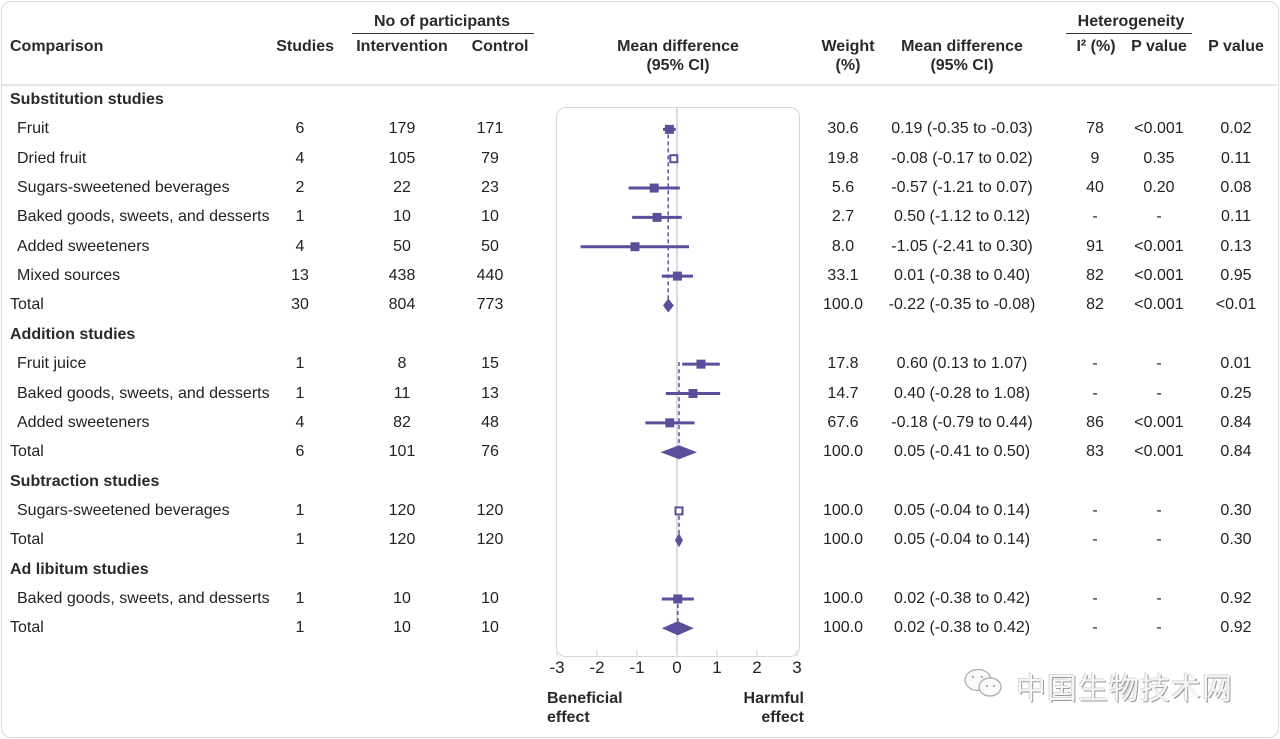 Image resolution: width=1280 pixels, height=739 pixels. Describe the element at coordinates (1159, 46) in the screenshot. I see `header-het-p: P value` at that location.